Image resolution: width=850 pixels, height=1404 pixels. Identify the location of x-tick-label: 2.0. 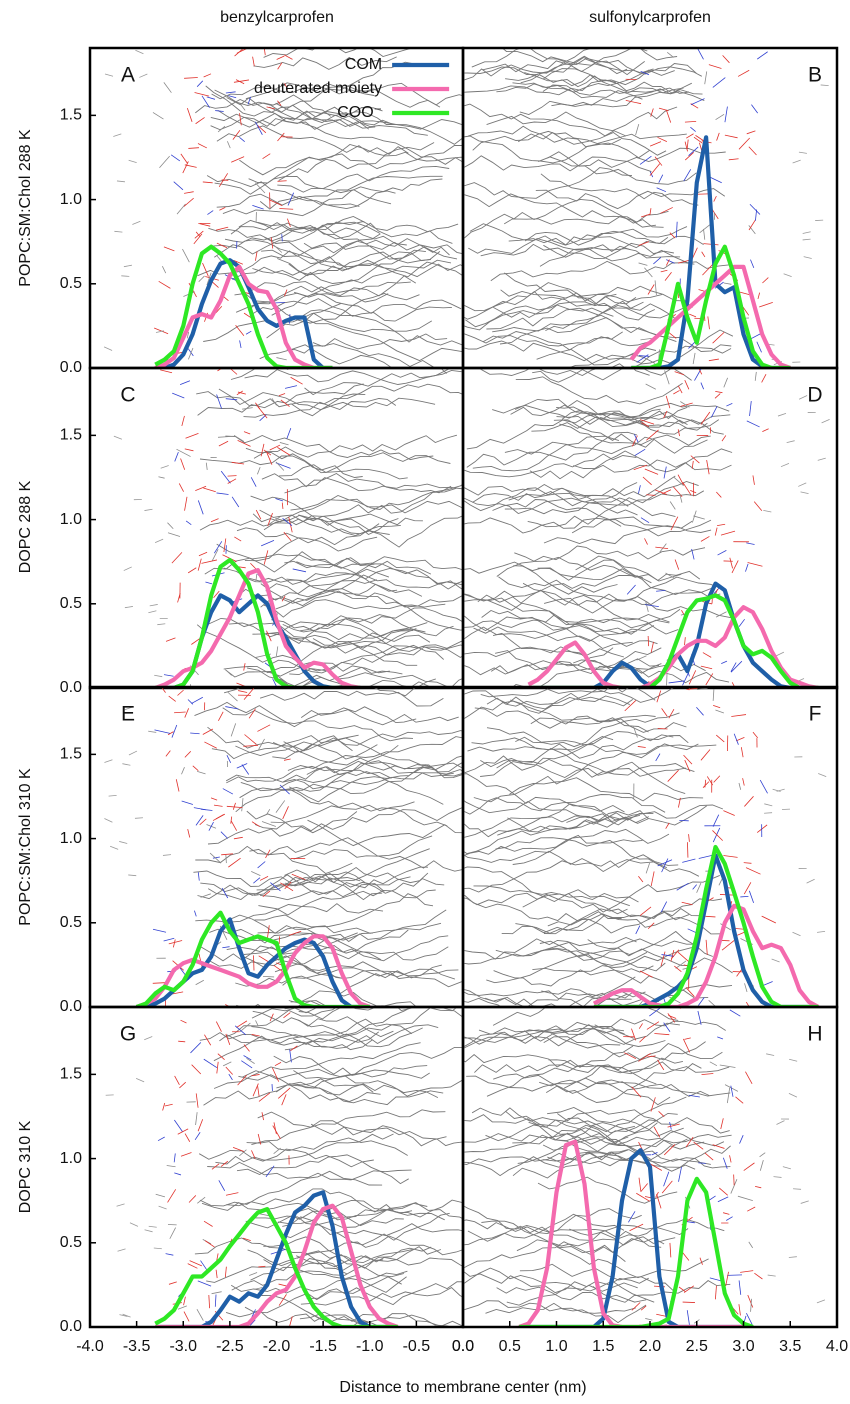
(650, 1346).